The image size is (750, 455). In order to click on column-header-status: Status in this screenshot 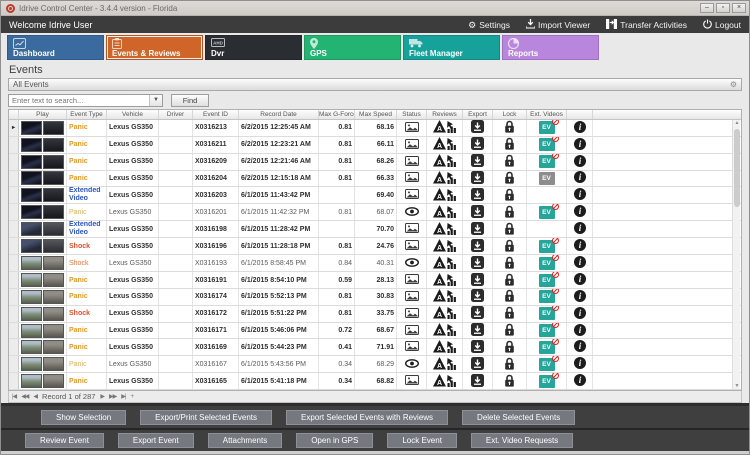, I will do `click(412, 114)`.